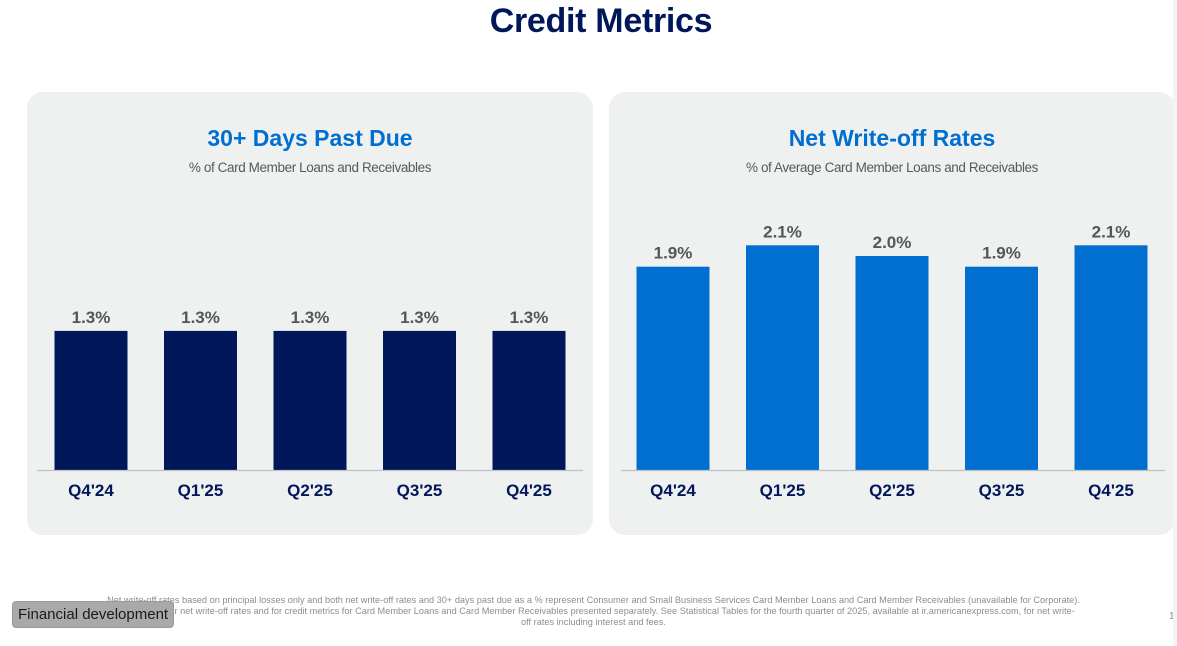  What do you see at coordinates (1175, 323) in the screenshot?
I see `scrollbar-track` at bounding box center [1175, 323].